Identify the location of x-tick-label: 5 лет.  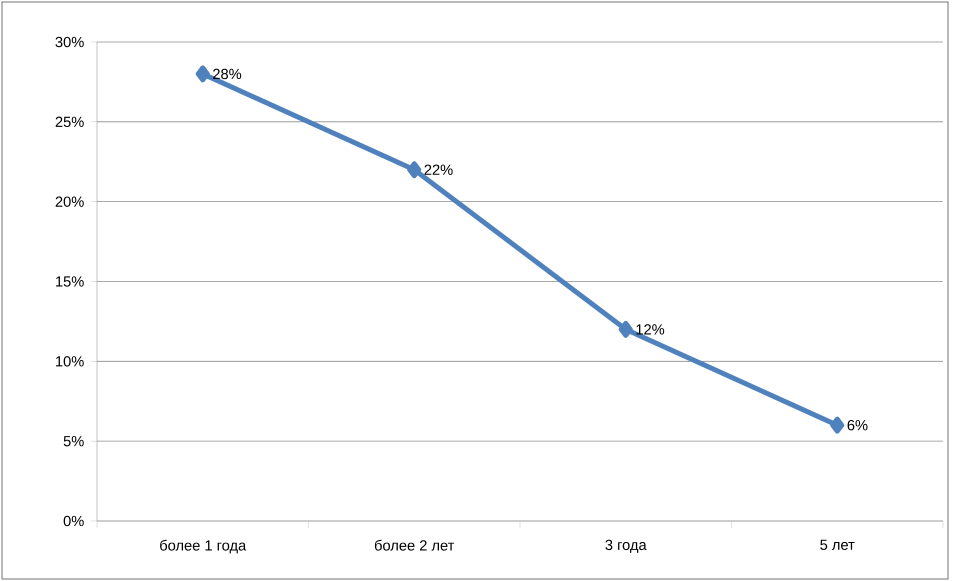
(837, 545).